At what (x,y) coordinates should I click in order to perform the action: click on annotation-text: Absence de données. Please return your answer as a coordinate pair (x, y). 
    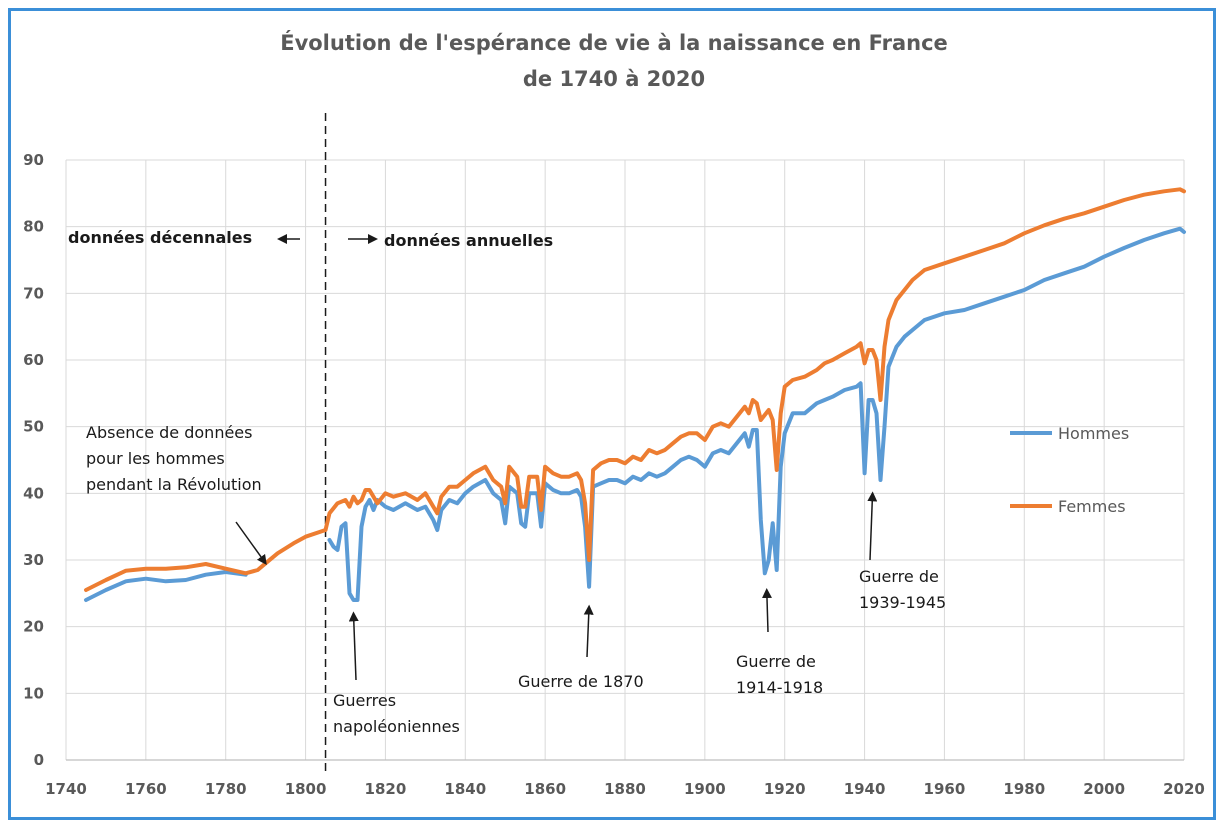
    Looking at the image, I should click on (169, 432).